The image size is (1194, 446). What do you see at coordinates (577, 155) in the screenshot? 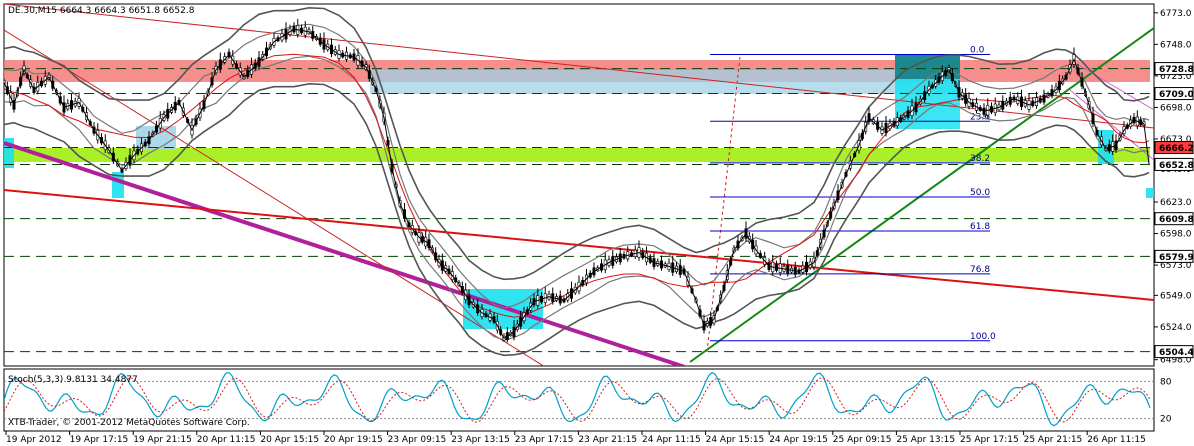
I see `support-zone` at bounding box center [577, 155].